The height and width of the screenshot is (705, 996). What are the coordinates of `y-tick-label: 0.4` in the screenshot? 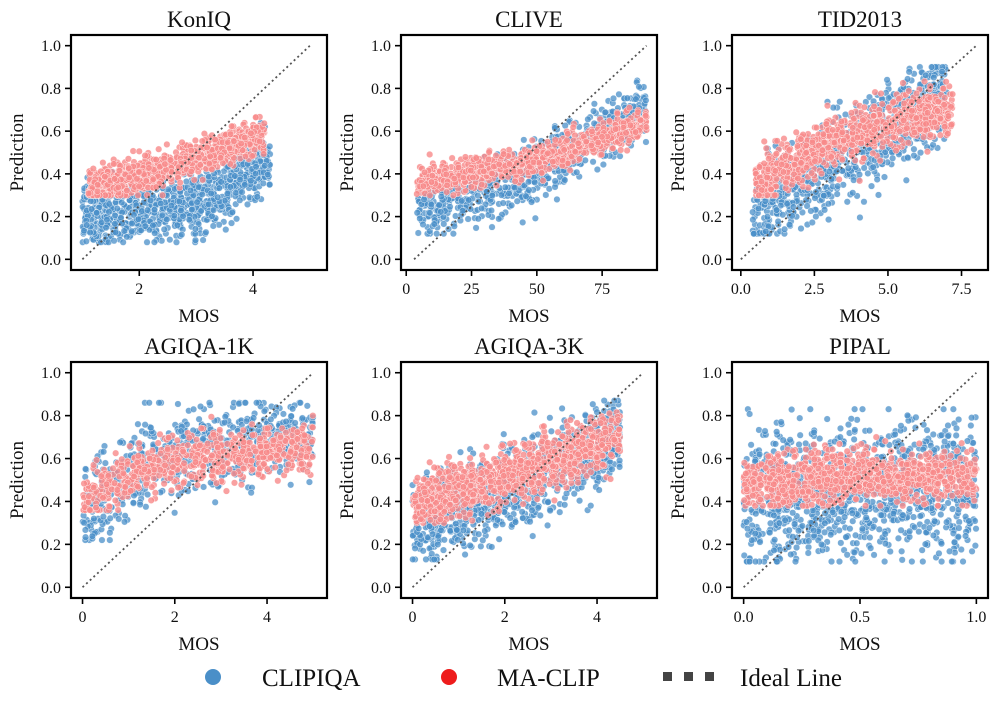 It's located at (381, 174).